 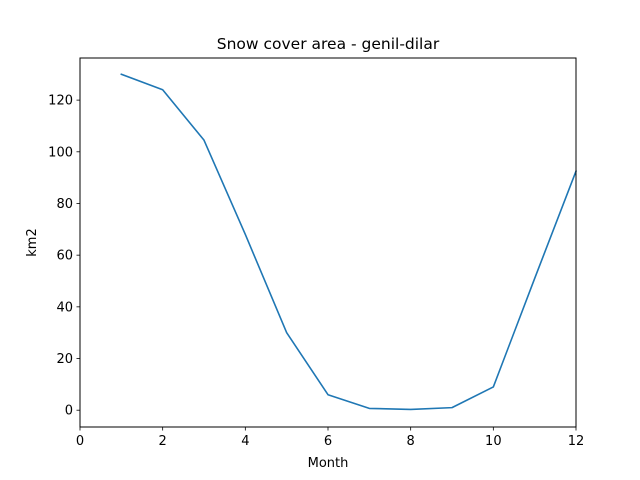 What do you see at coordinates (493, 441) in the screenshot?
I see `x-tick-label: 10` at bounding box center [493, 441].